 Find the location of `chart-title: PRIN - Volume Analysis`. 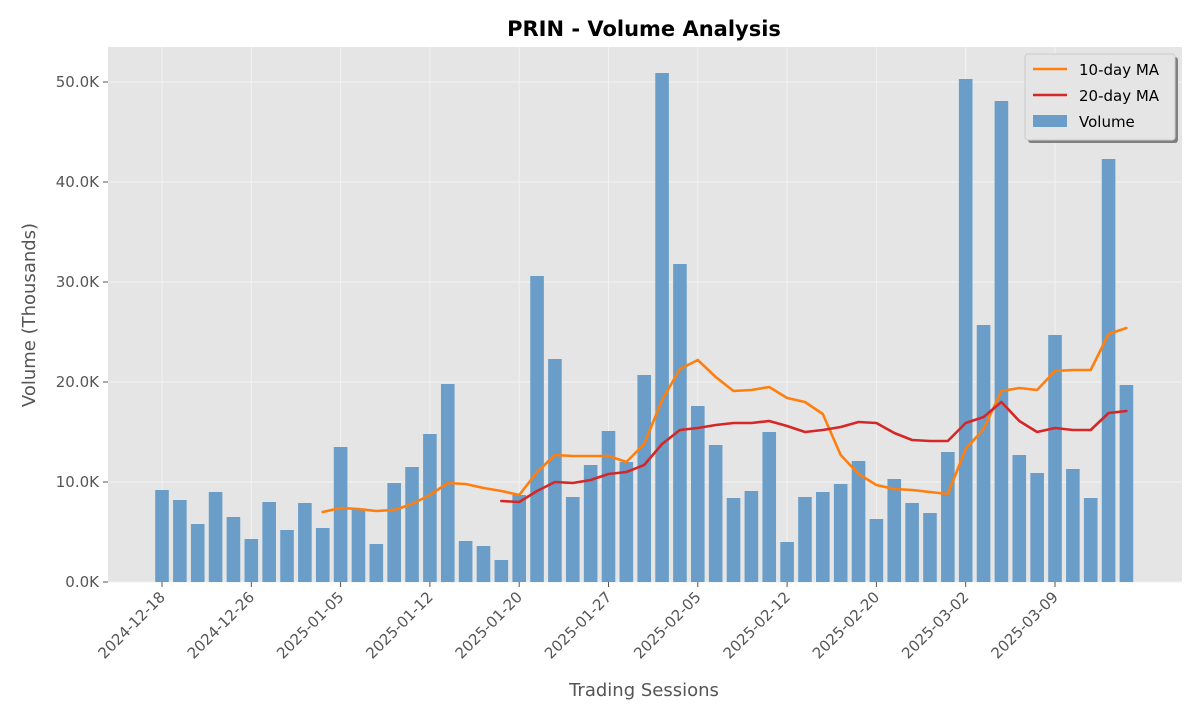

chart-title: PRIN - Volume Analysis is located at coordinates (644, 29).